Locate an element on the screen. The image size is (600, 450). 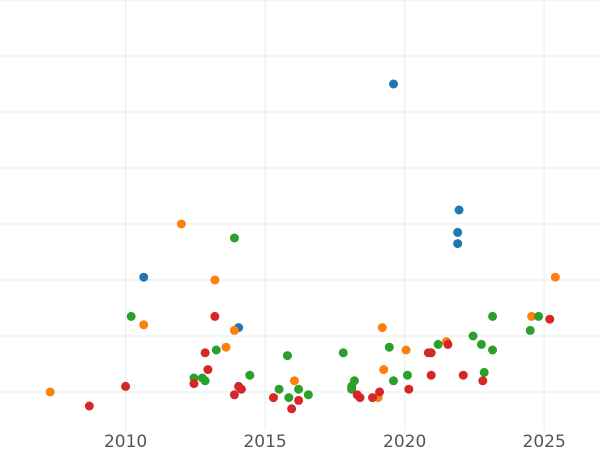
x-tick-label: 2020 is located at coordinates (404, 441).